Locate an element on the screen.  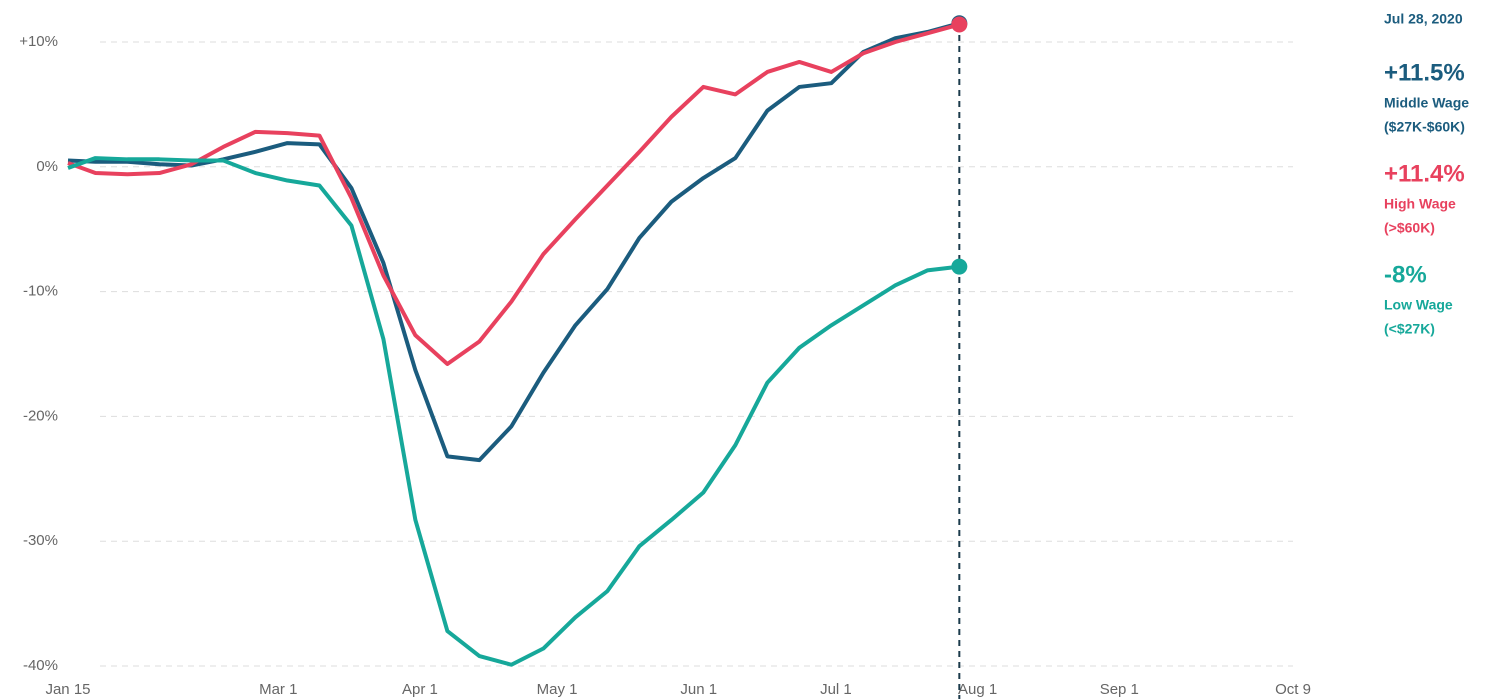
x-tick-label: Mar 1 is located at coordinates (278, 689).